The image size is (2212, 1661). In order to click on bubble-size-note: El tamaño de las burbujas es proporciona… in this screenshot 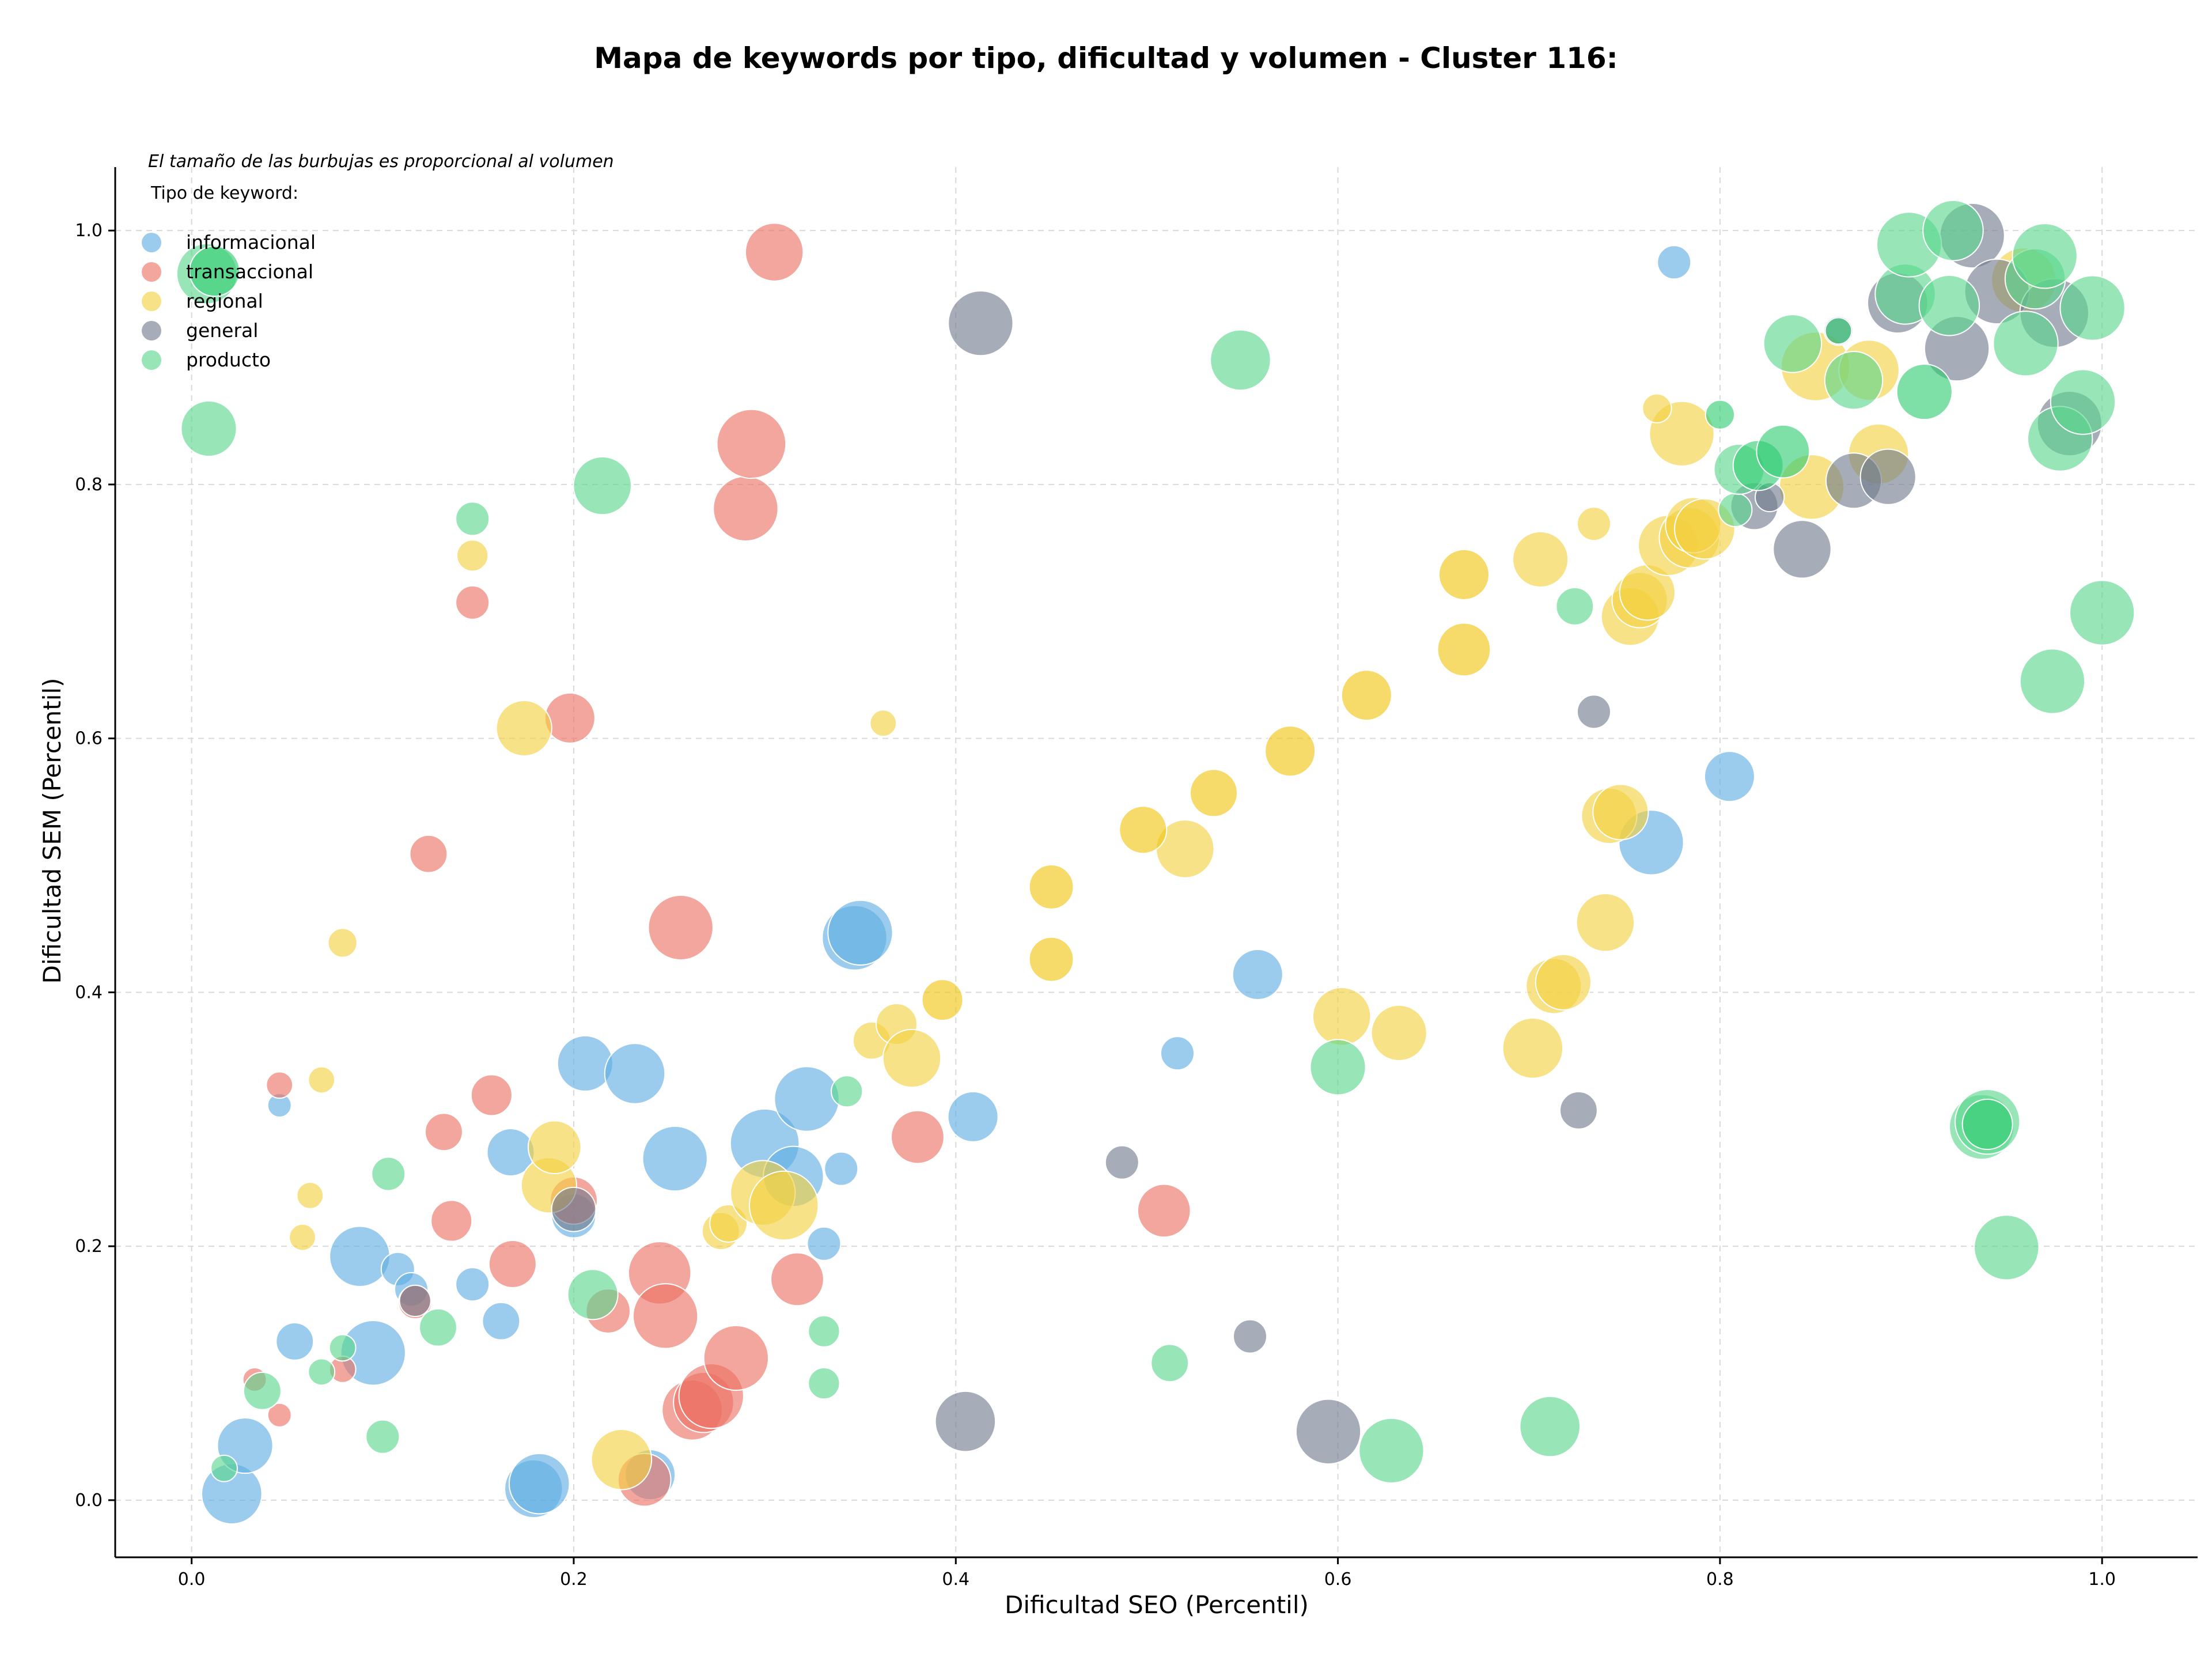, I will do `click(381, 162)`.